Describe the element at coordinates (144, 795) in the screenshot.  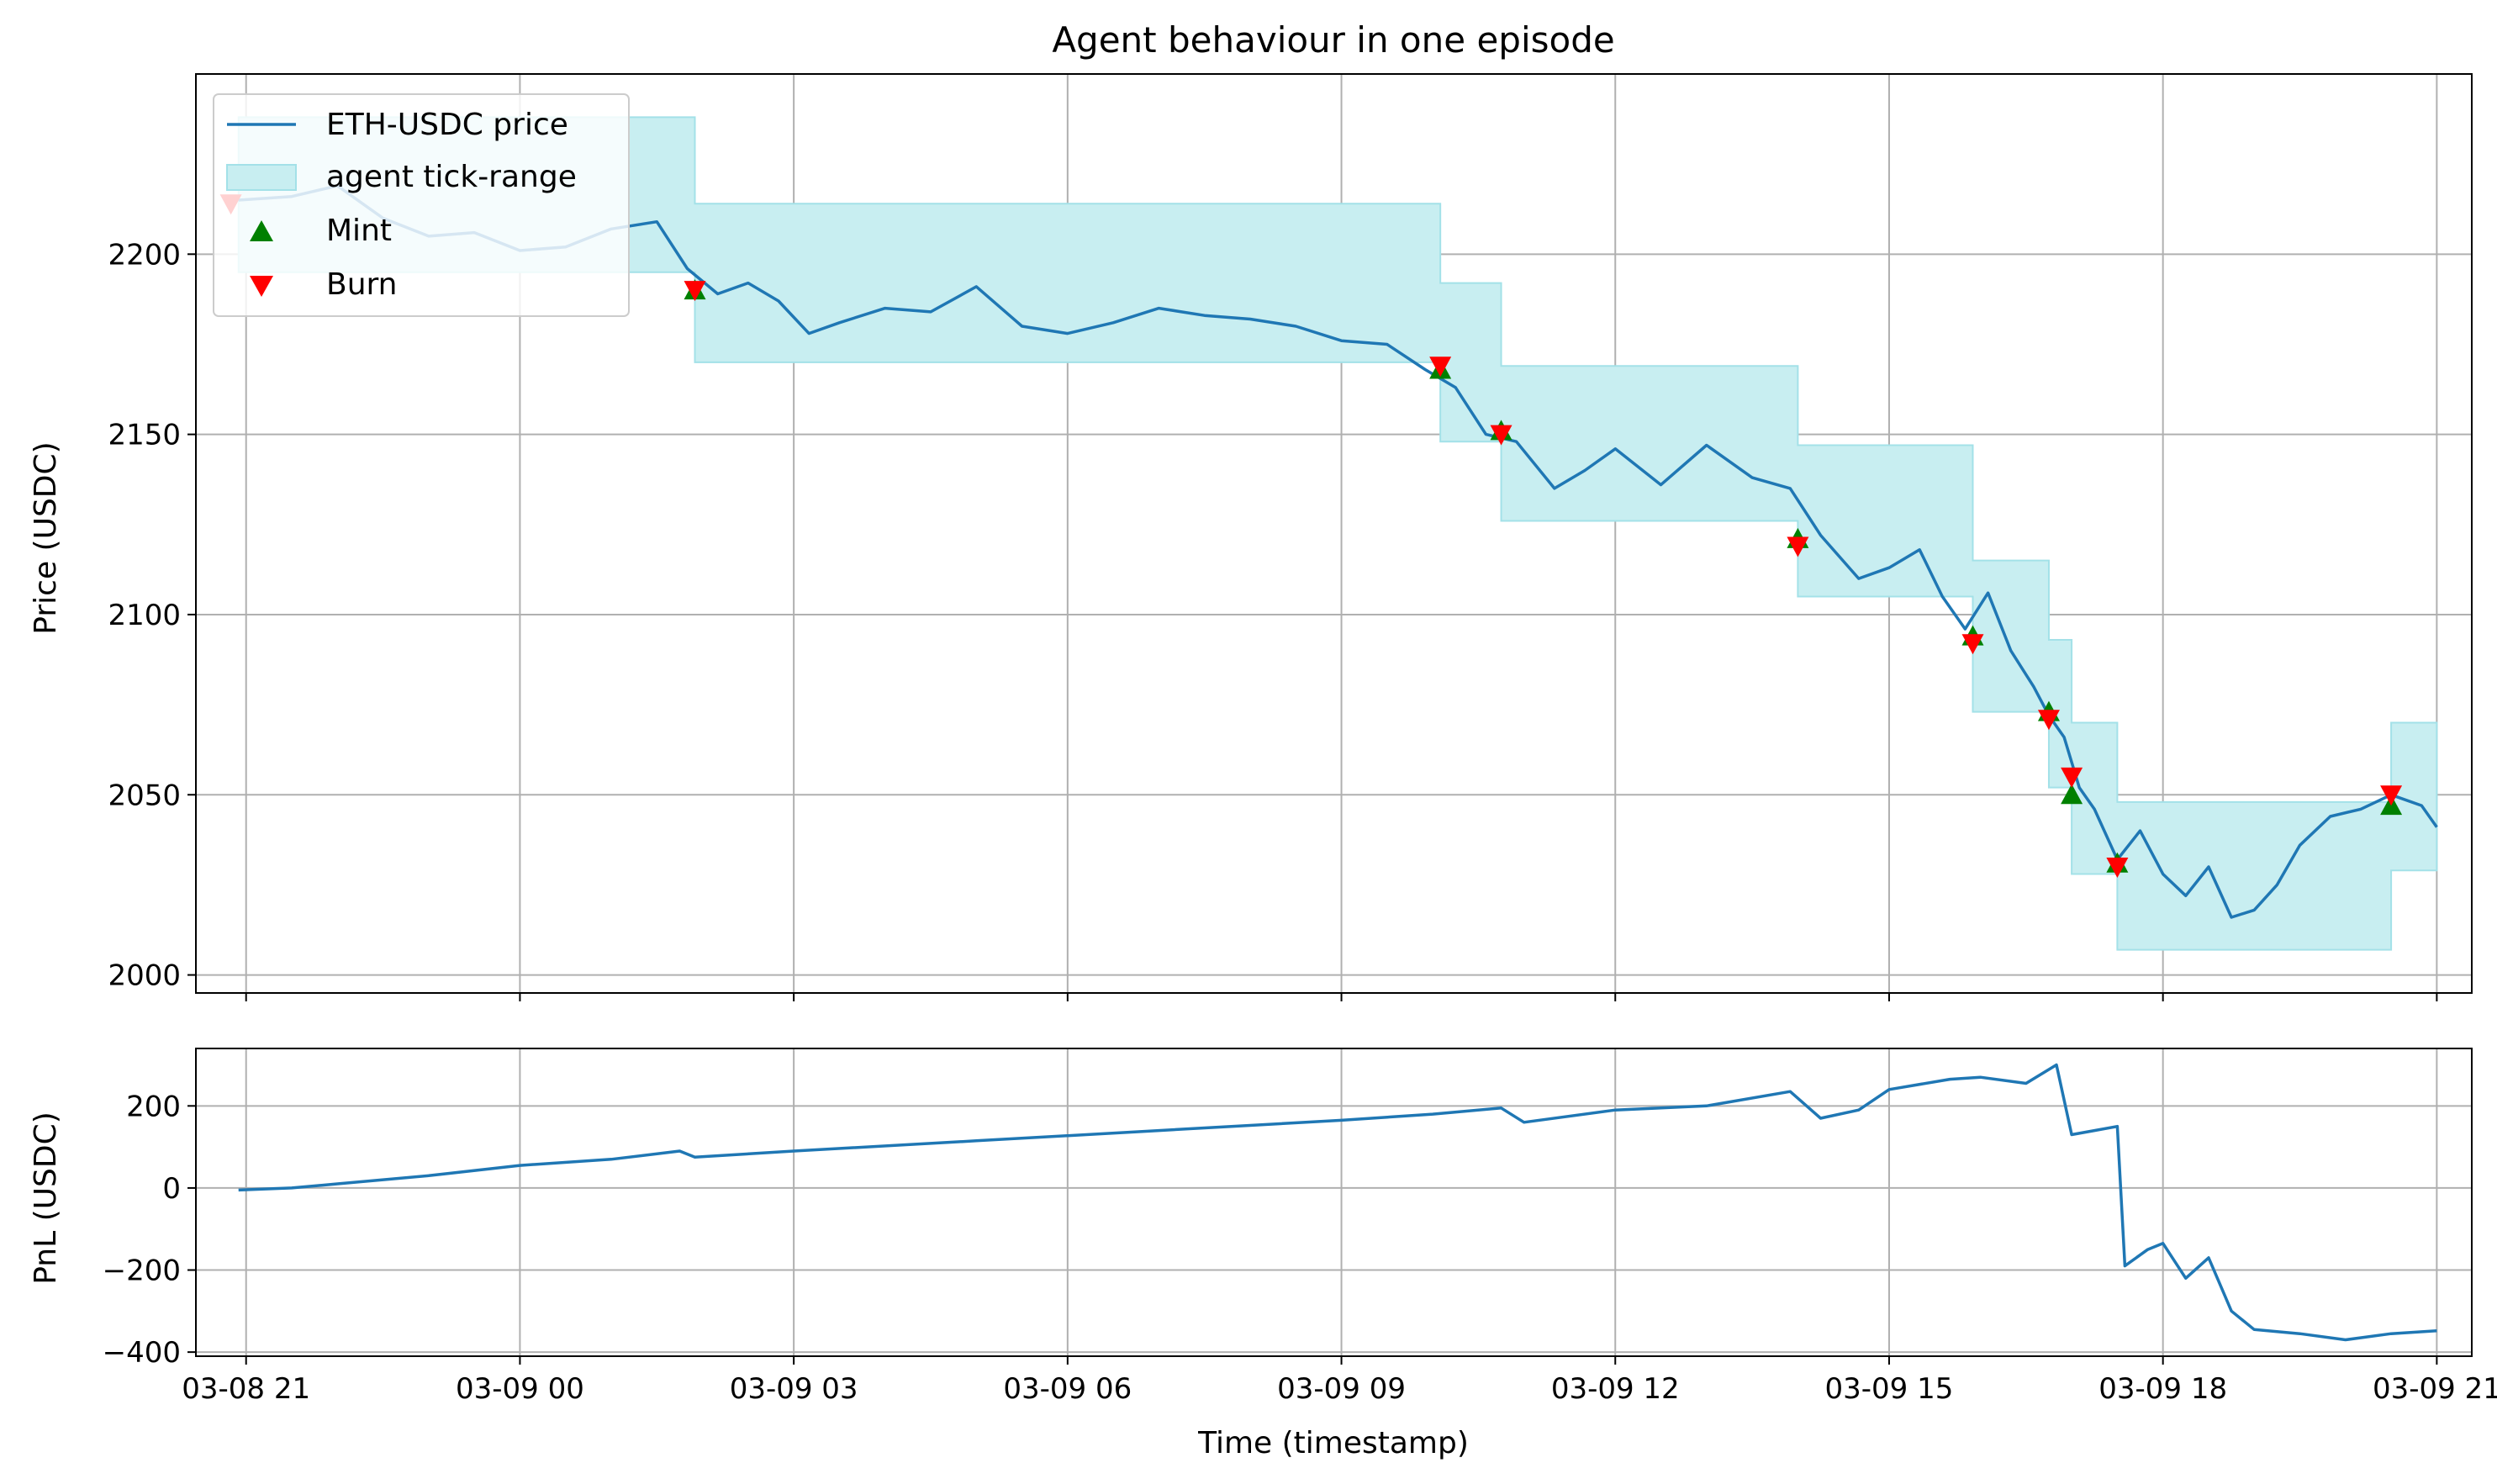
I see `price-y-tick-label-1: 2050` at that location.